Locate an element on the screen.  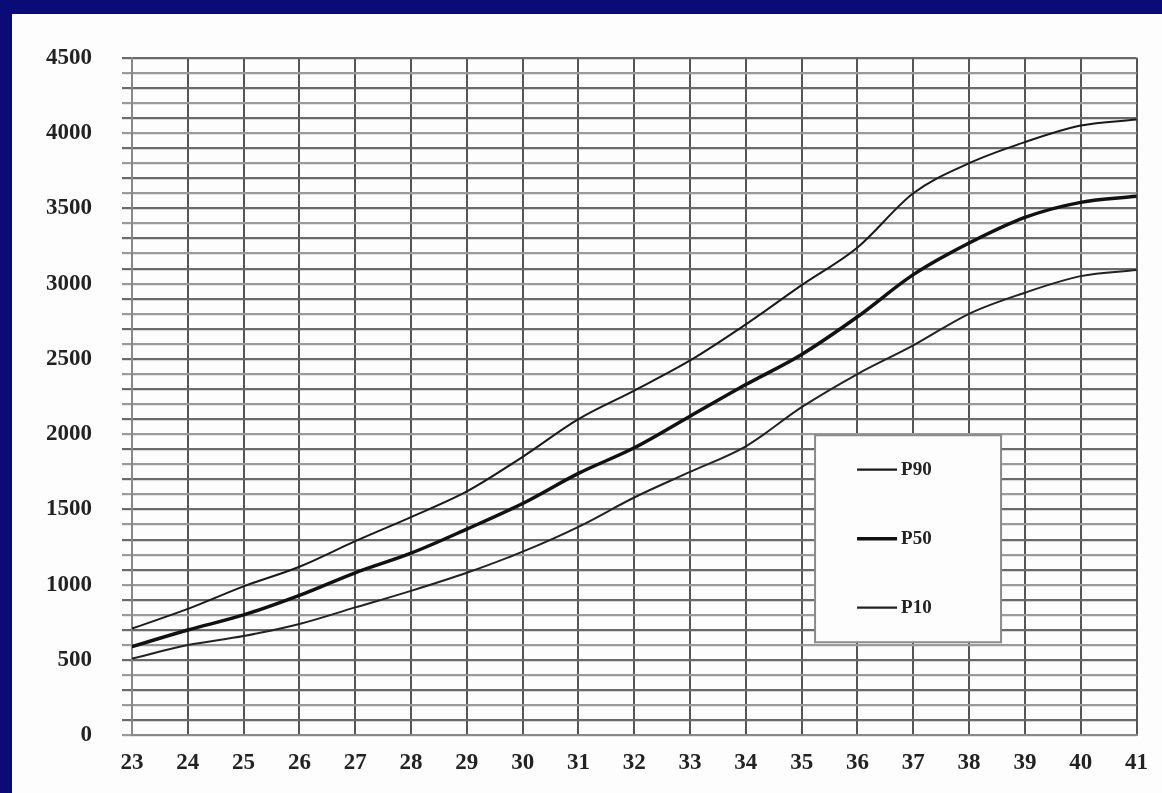
y-tick-label: 2000 is located at coordinates (69, 433).